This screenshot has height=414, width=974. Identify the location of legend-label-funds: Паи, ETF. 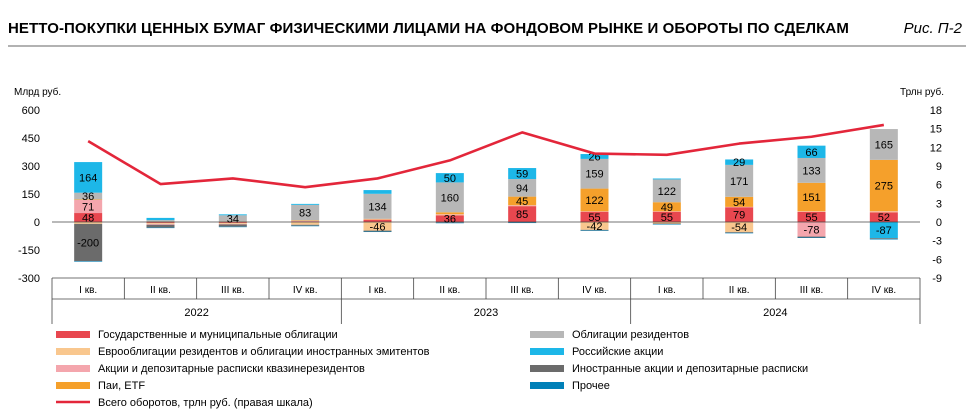
(121, 386).